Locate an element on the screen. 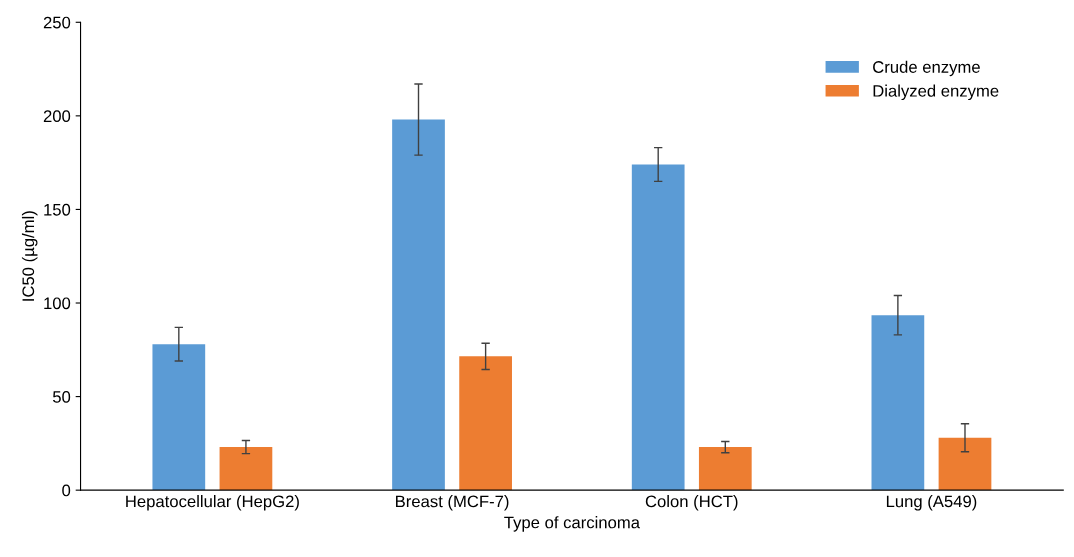 The image size is (1074, 557). y-tick-label: 150 is located at coordinates (57, 209).